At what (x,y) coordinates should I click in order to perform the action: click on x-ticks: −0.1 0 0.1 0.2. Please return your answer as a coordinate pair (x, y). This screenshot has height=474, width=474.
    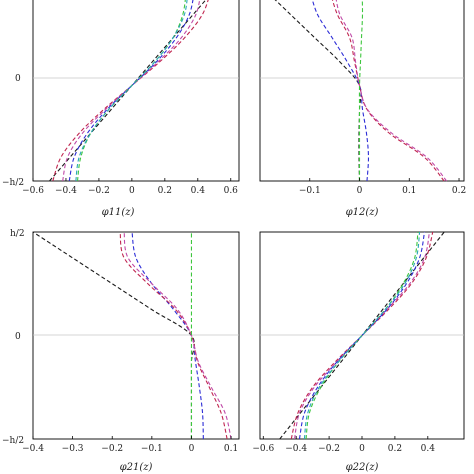
    Looking at the image, I should click on (382, 187).